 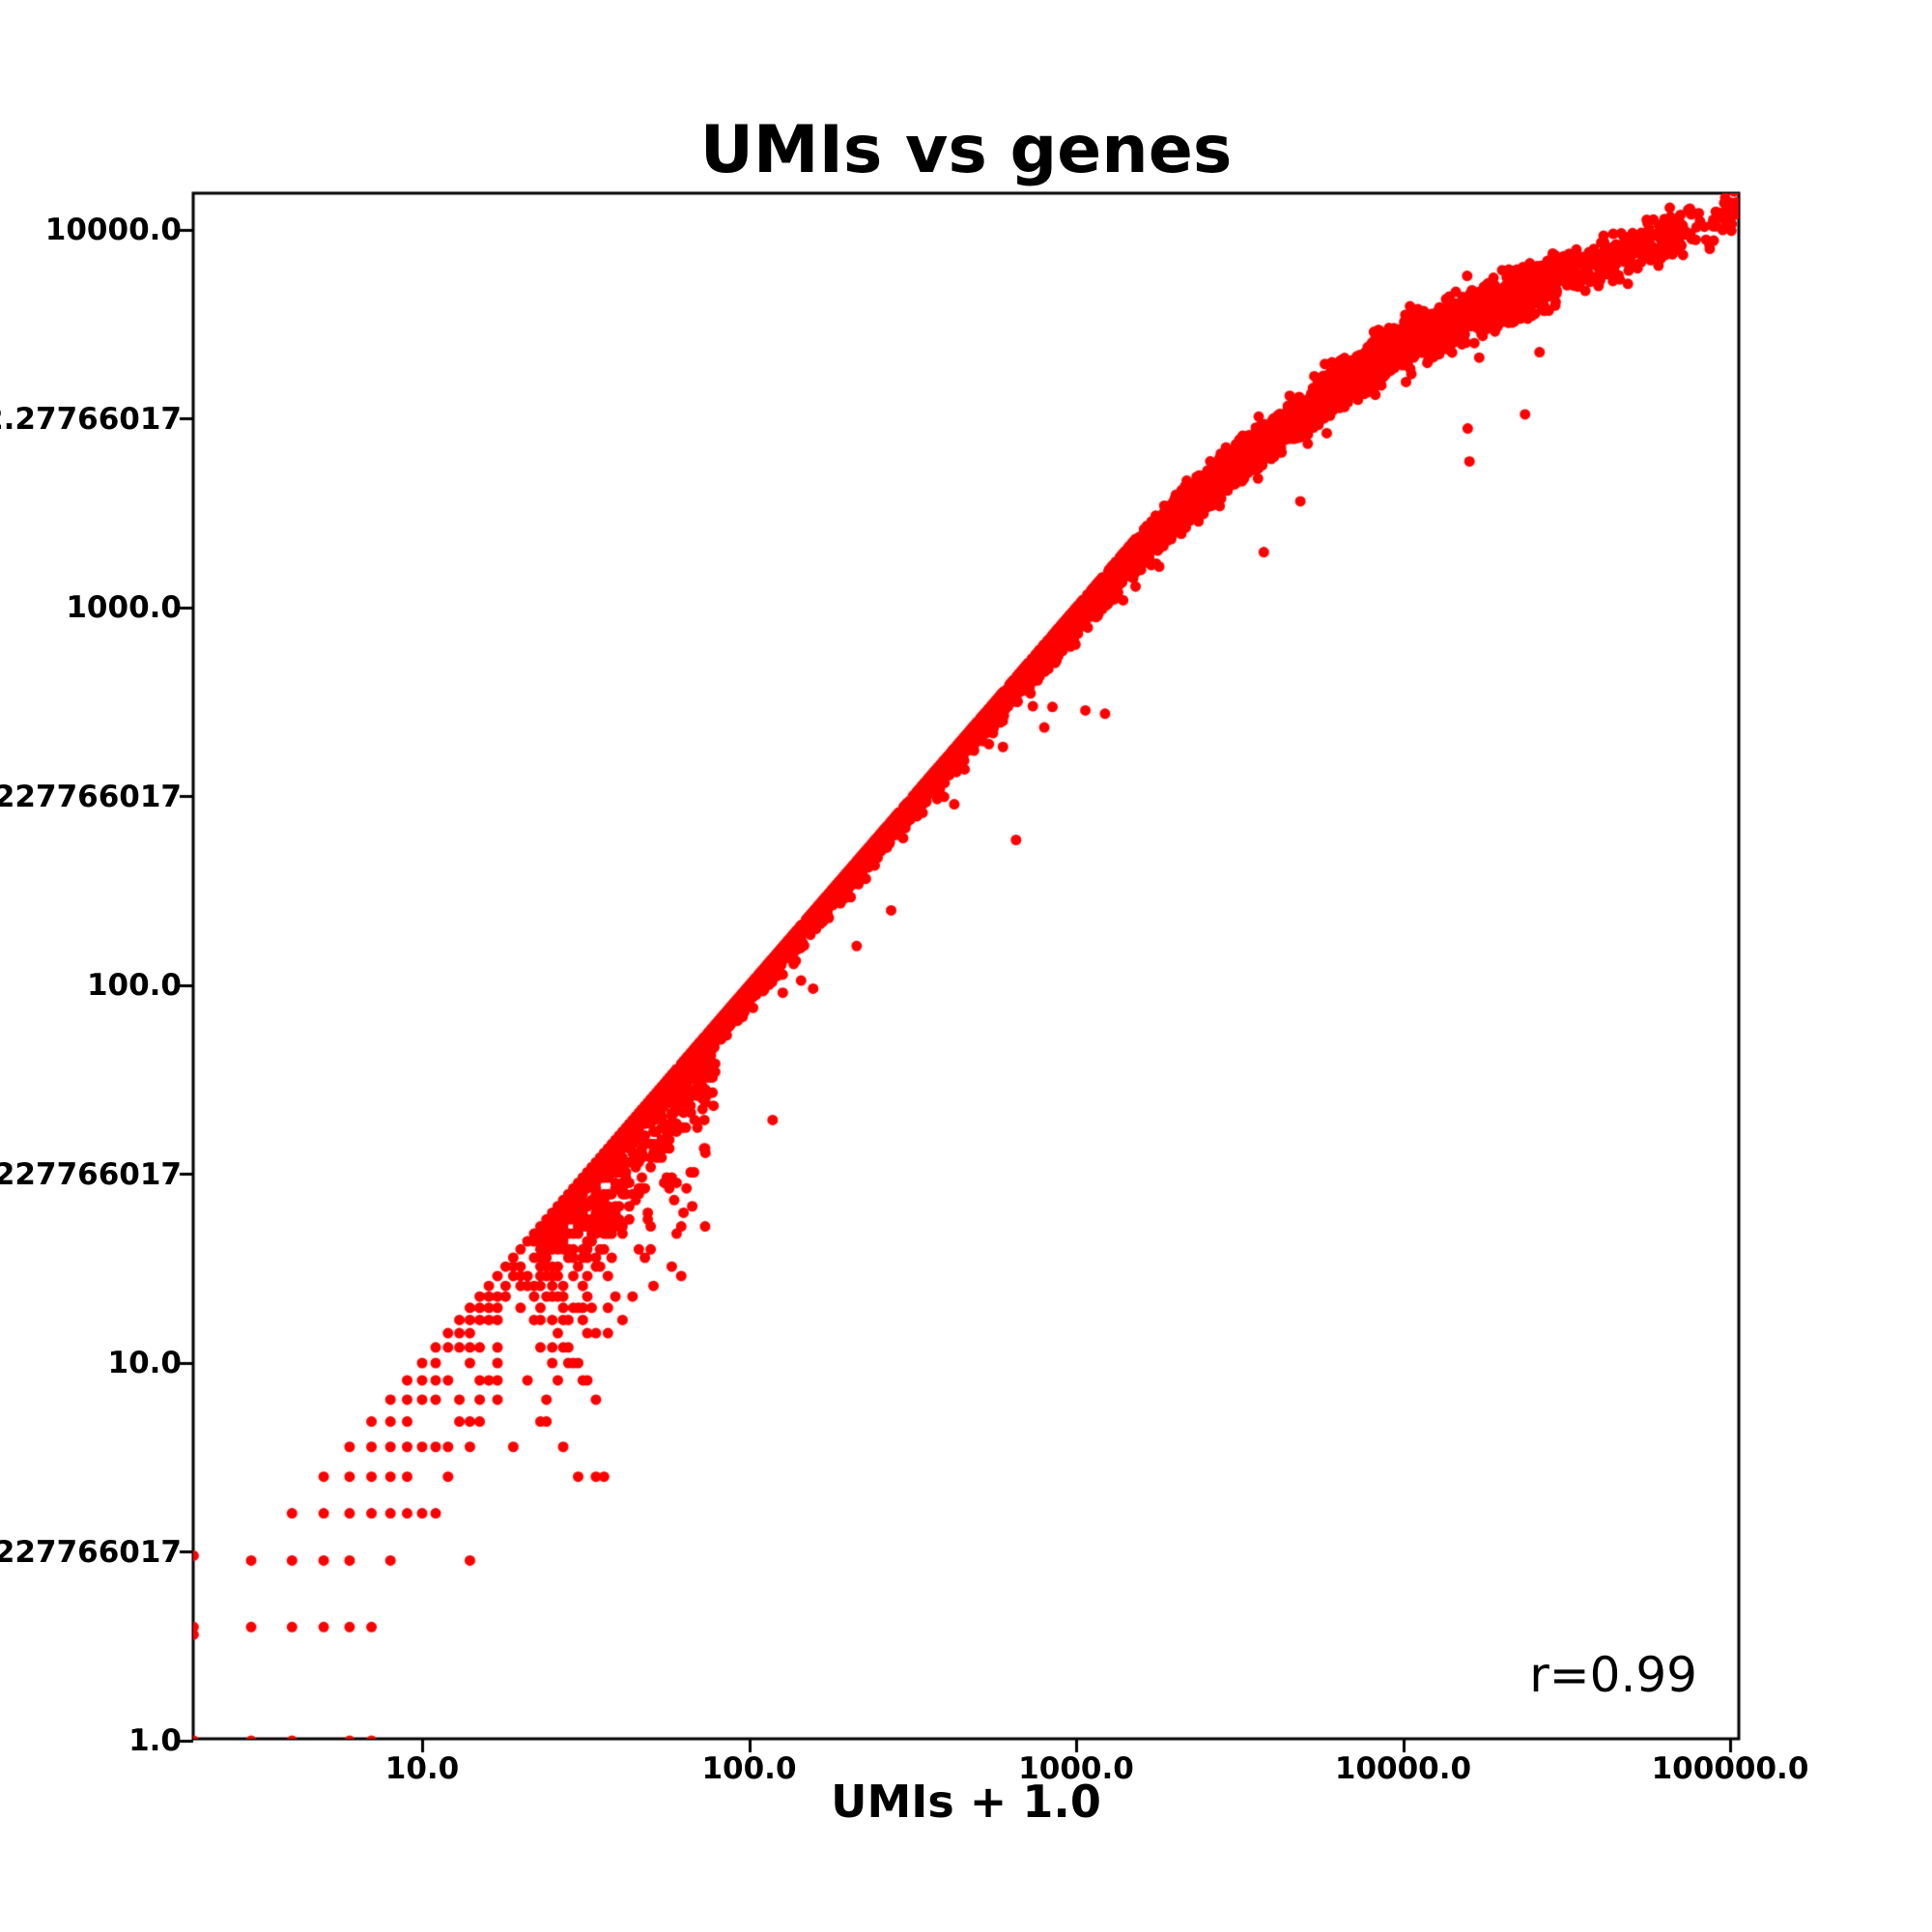 I want to click on x-tick-label: 10.0, so click(x=422, y=1768).